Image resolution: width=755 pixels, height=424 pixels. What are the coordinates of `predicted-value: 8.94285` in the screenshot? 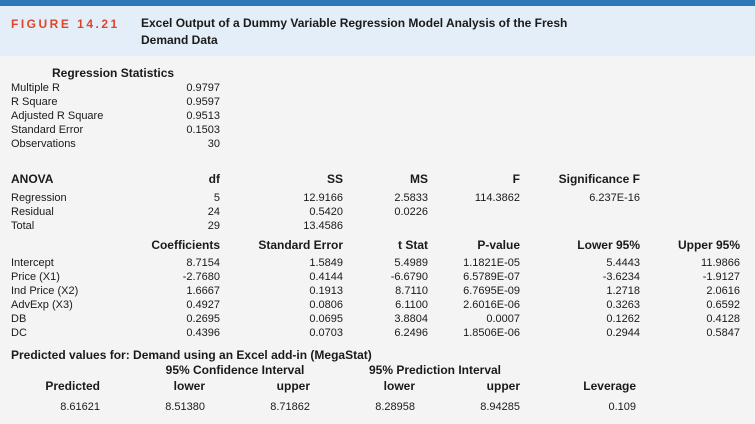 It's located at (500, 407).